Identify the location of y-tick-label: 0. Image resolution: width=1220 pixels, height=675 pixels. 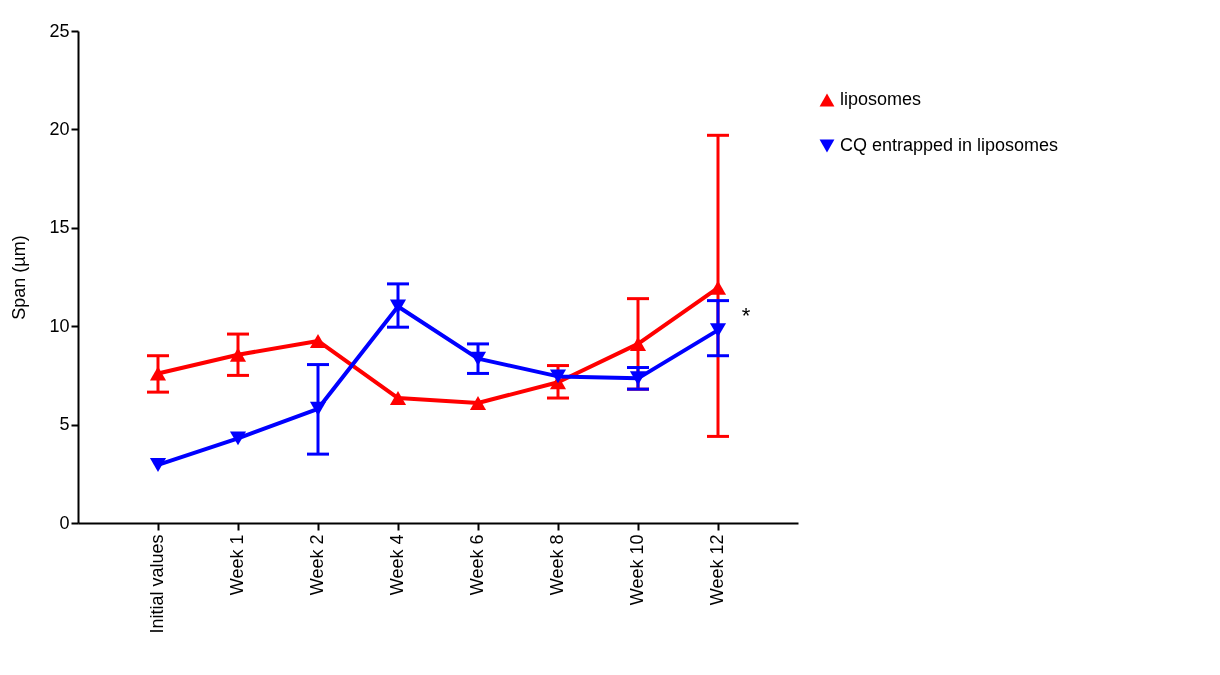
(64, 522).